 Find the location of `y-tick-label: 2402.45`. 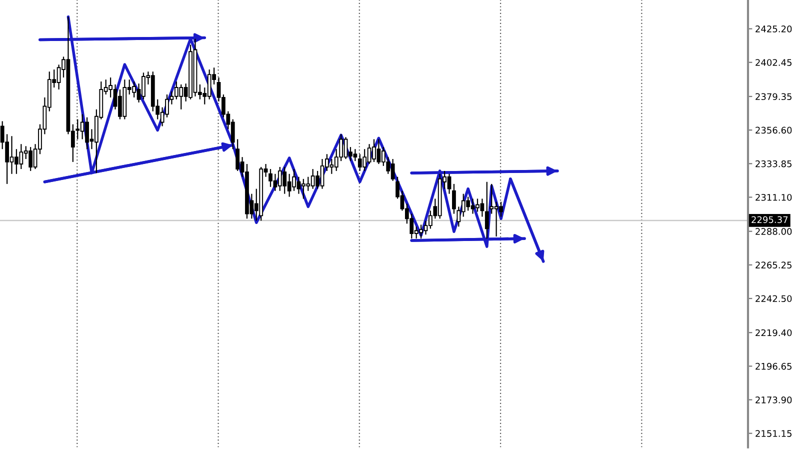

y-tick-label: 2402.45 is located at coordinates (774, 62).